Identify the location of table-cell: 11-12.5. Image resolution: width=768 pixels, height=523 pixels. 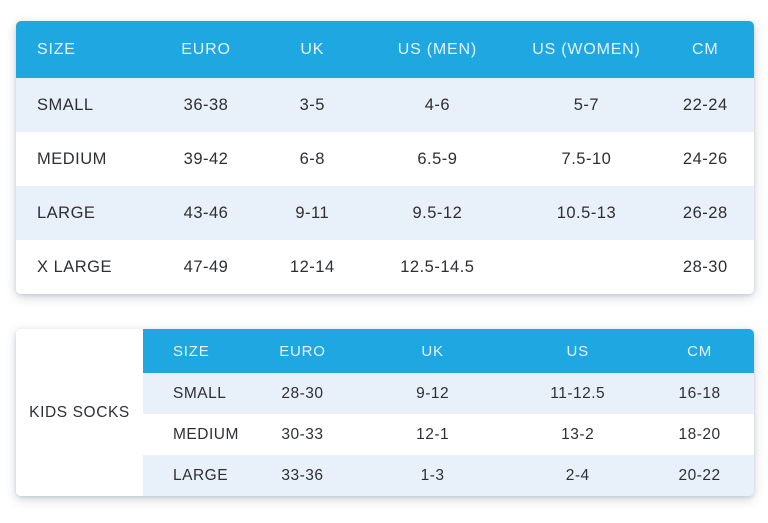
(578, 393).